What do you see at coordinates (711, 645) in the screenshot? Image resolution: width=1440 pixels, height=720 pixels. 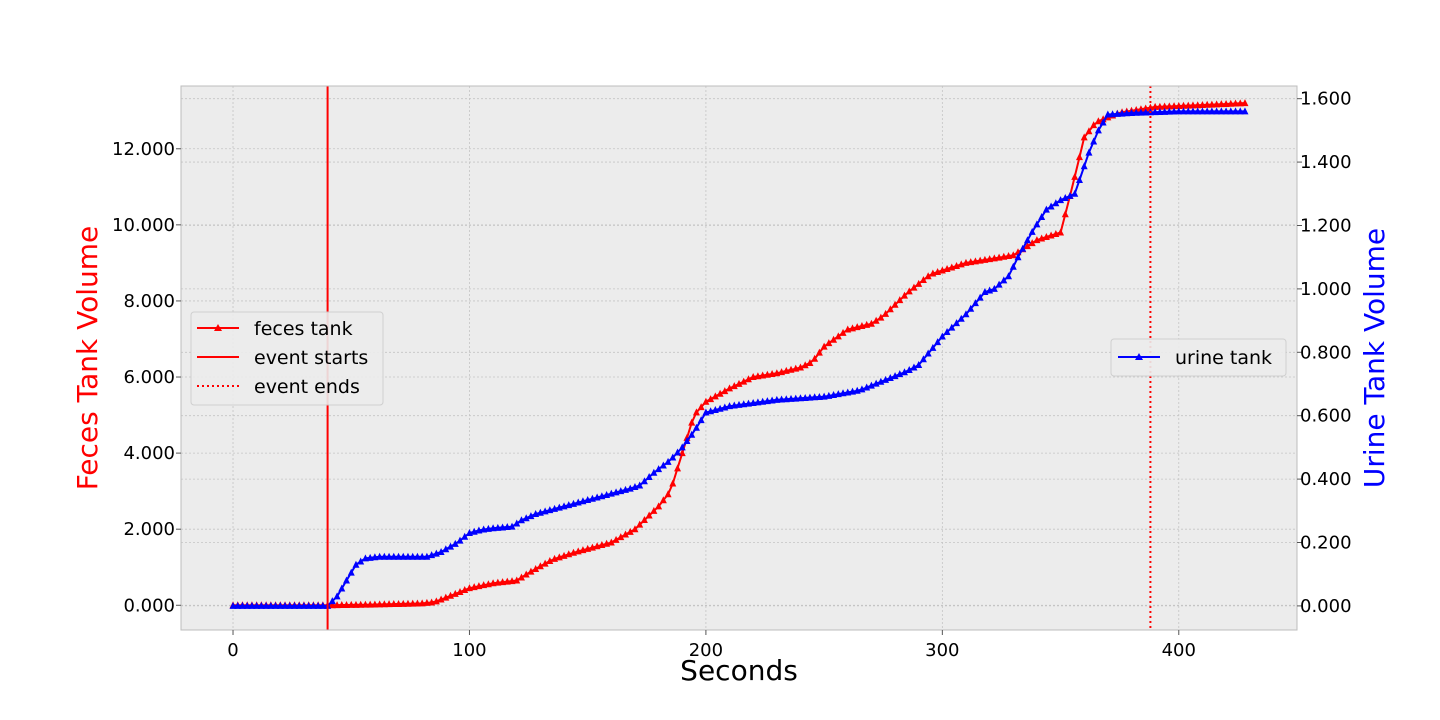 I see `x-ticks: 0 100 200 300 400` at bounding box center [711, 645].